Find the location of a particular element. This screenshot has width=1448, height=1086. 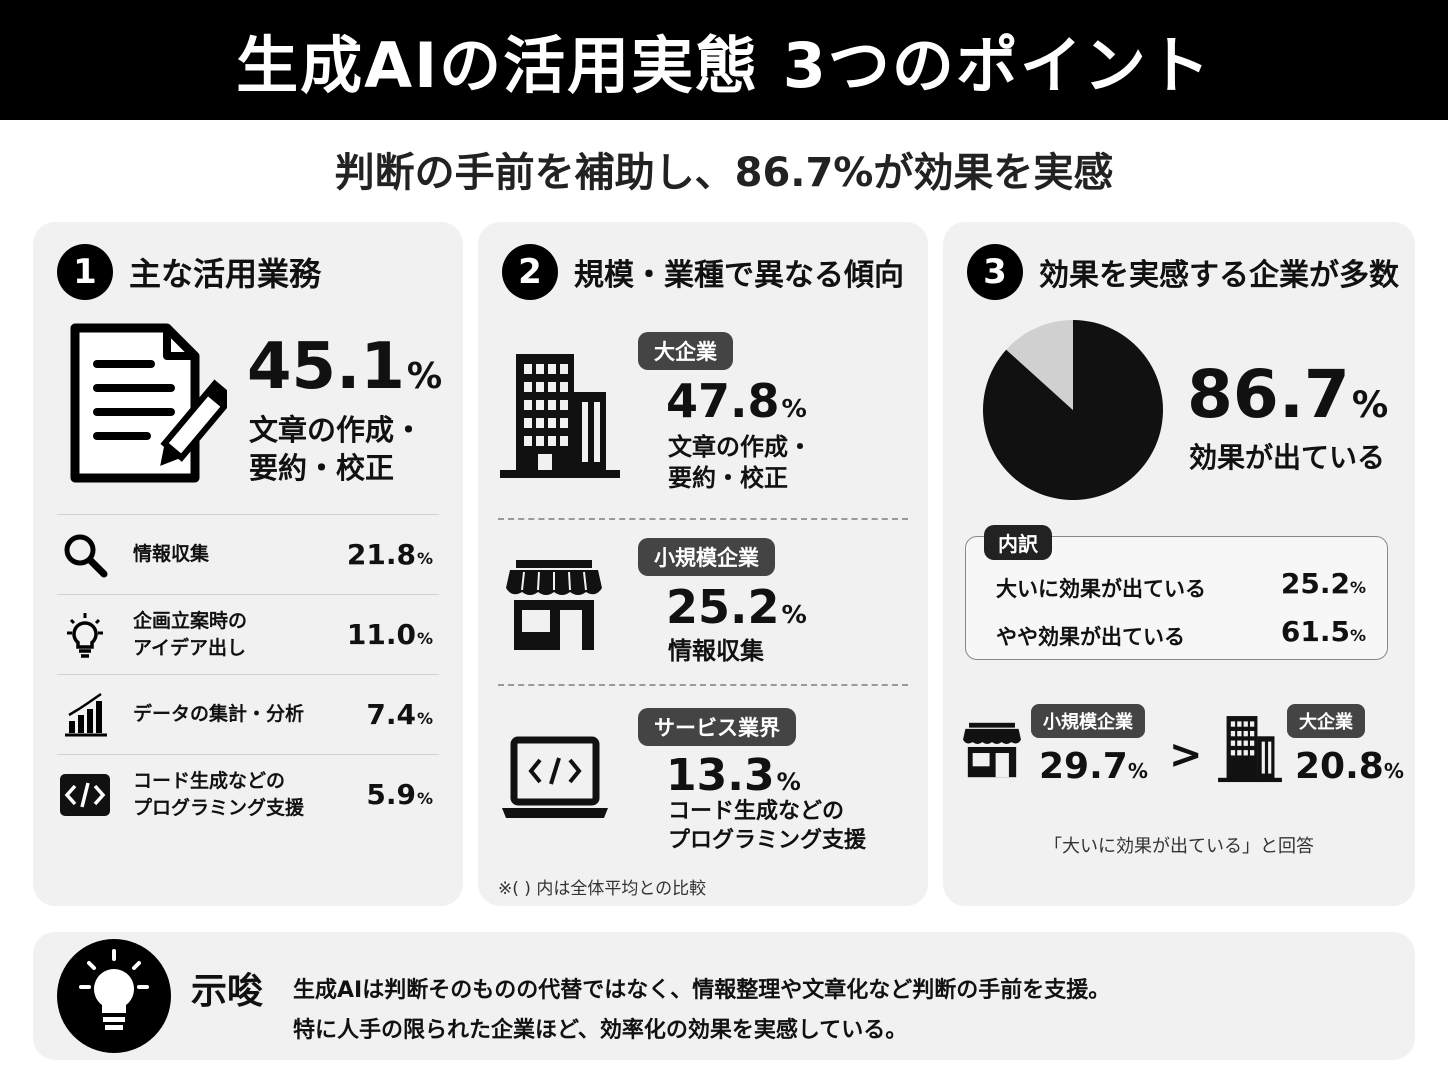

headline-value: 86.7% is located at coordinates (1287, 394).